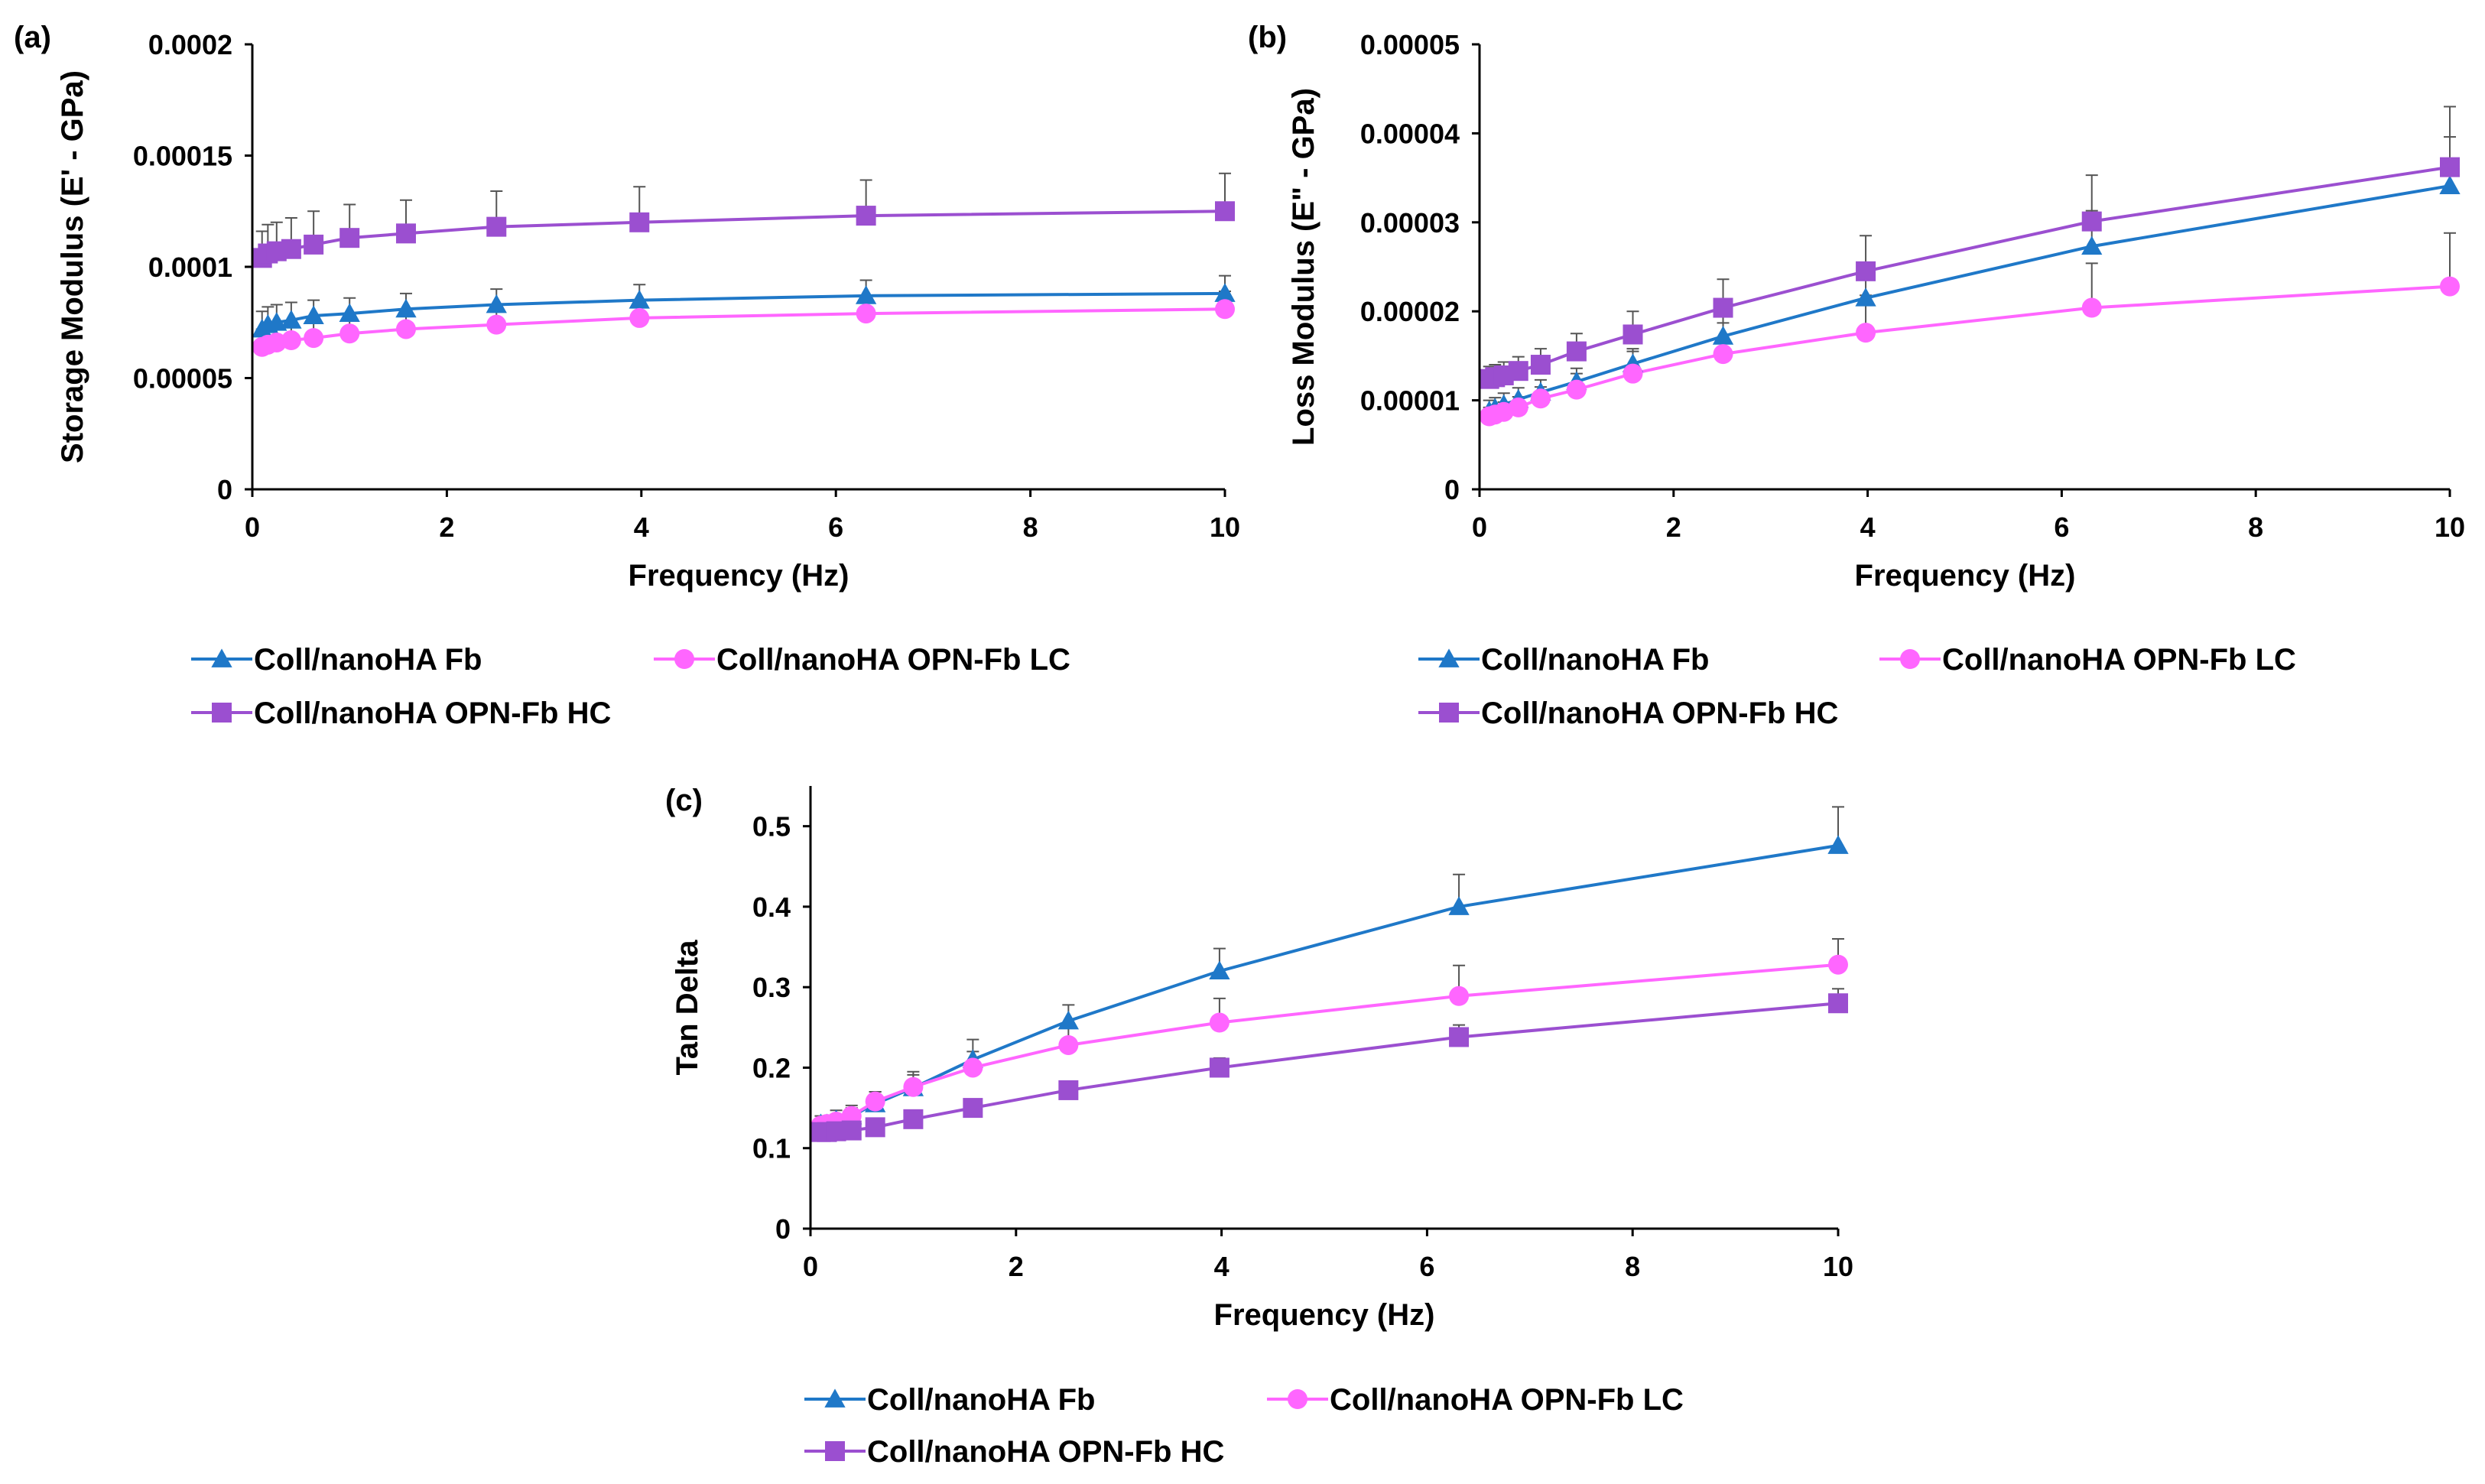 Image resolution: width=2485 pixels, height=1484 pixels. I want to click on panel-c-markers, so click(1329, 988).